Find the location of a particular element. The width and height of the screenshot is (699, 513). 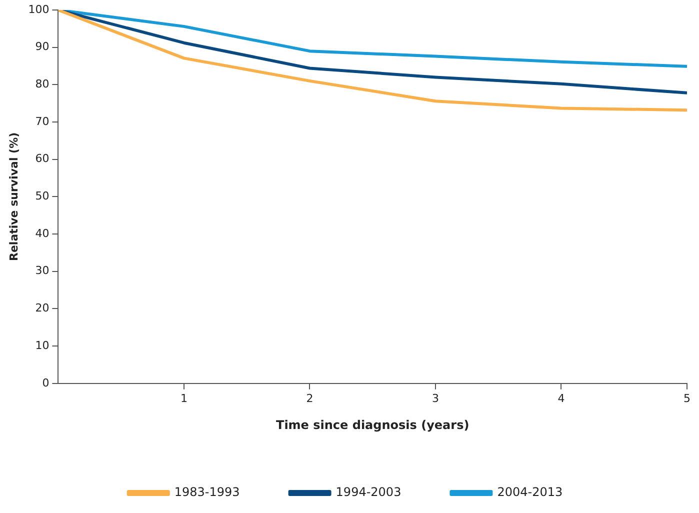

y-tick-label: 0 is located at coordinates (46, 383).